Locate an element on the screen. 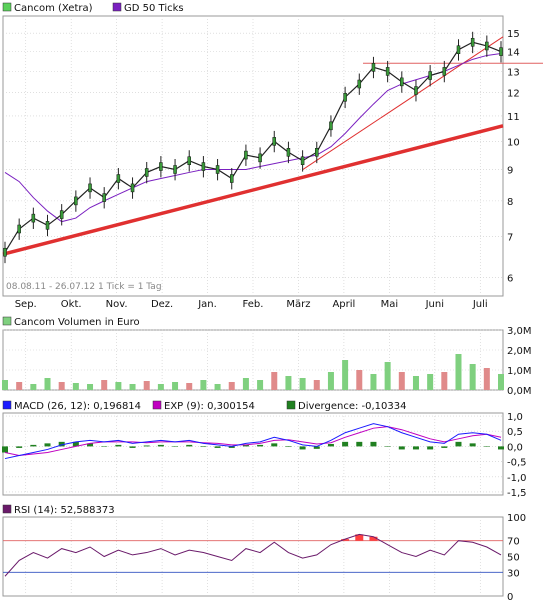  price-y-tick: 11 is located at coordinates (513, 117).